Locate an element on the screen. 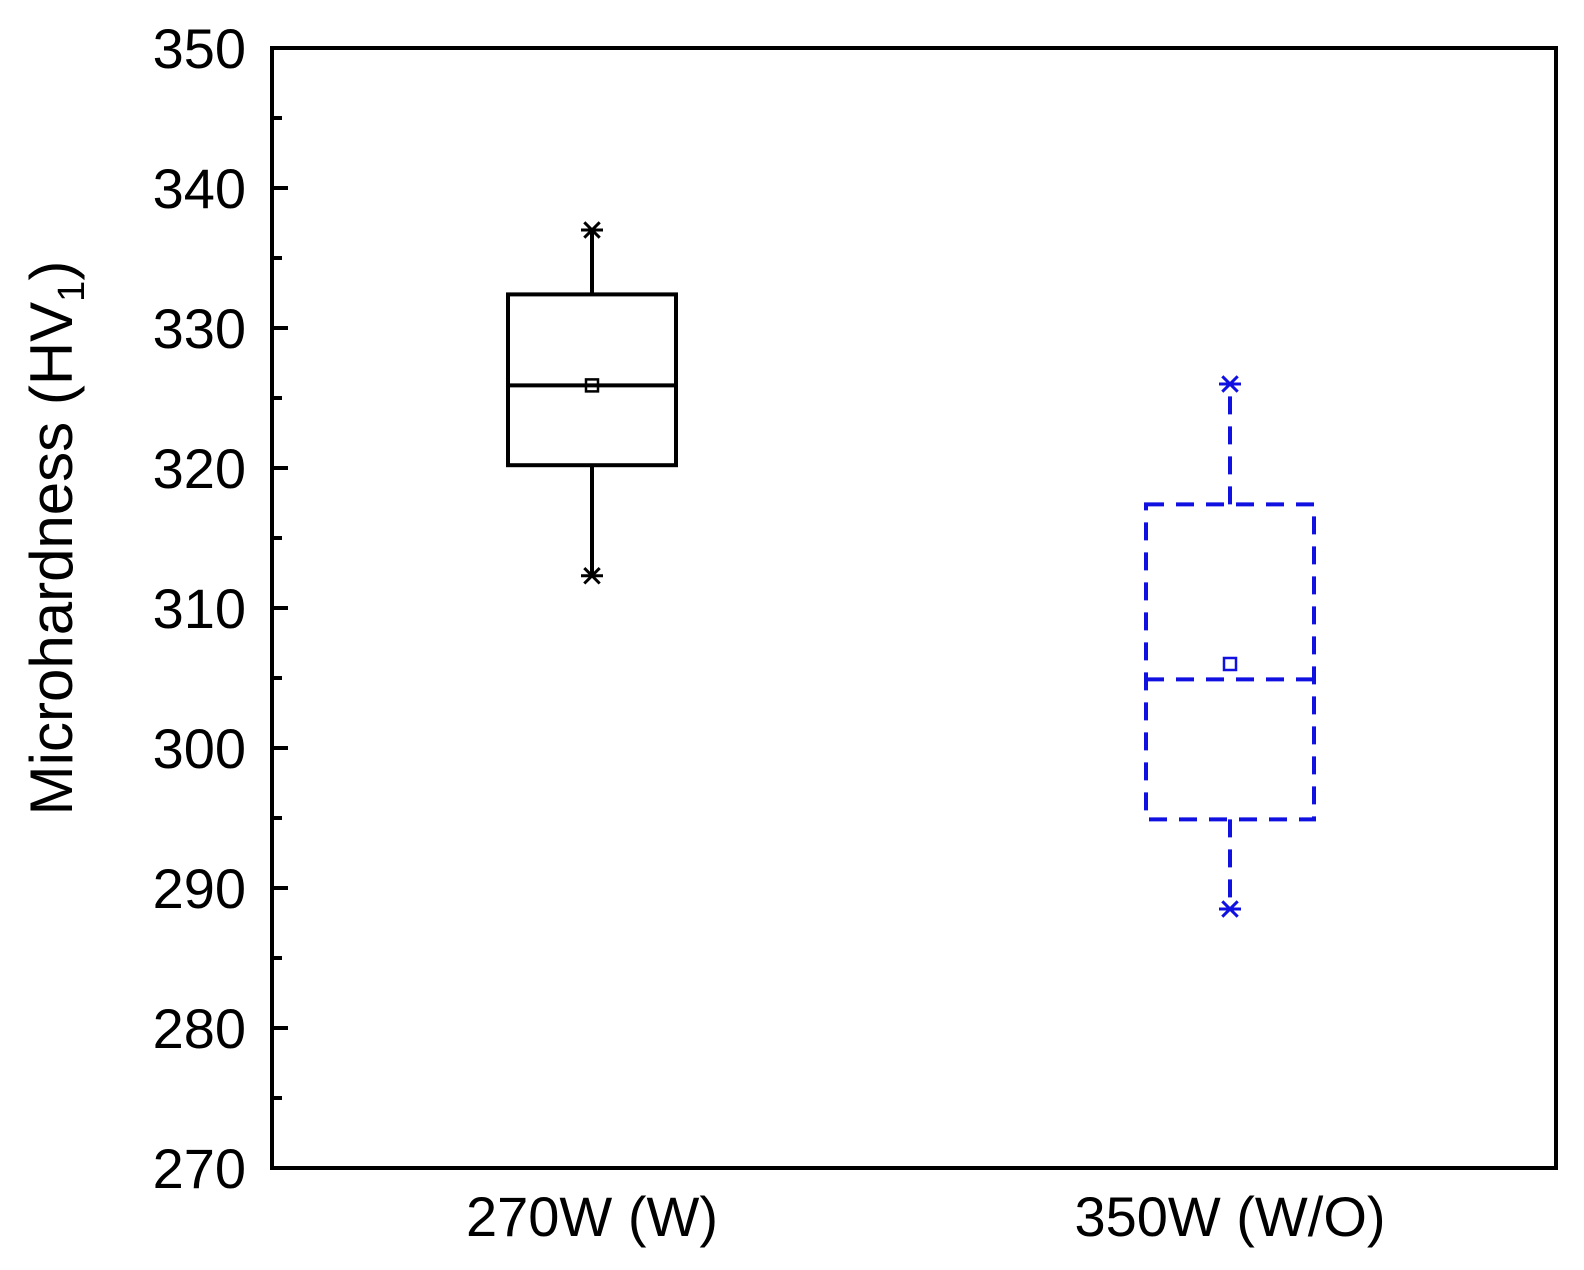  y-axis-title: Microhardness (HV1) is located at coordinates (55, 538).